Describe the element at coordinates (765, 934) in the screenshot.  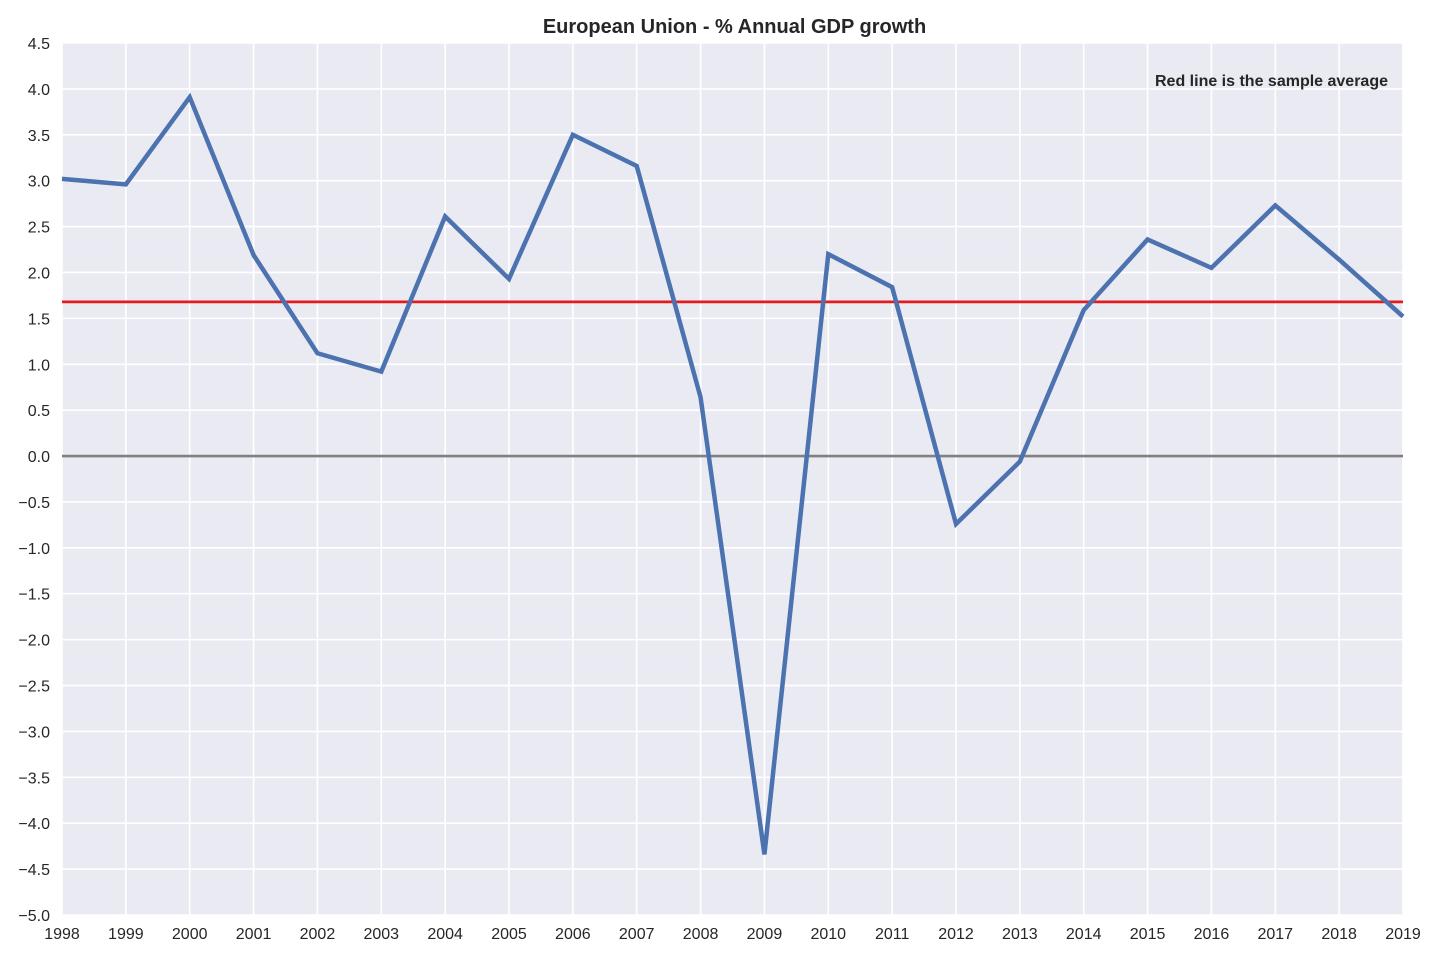
I see `x-tick-label: 2009` at that location.